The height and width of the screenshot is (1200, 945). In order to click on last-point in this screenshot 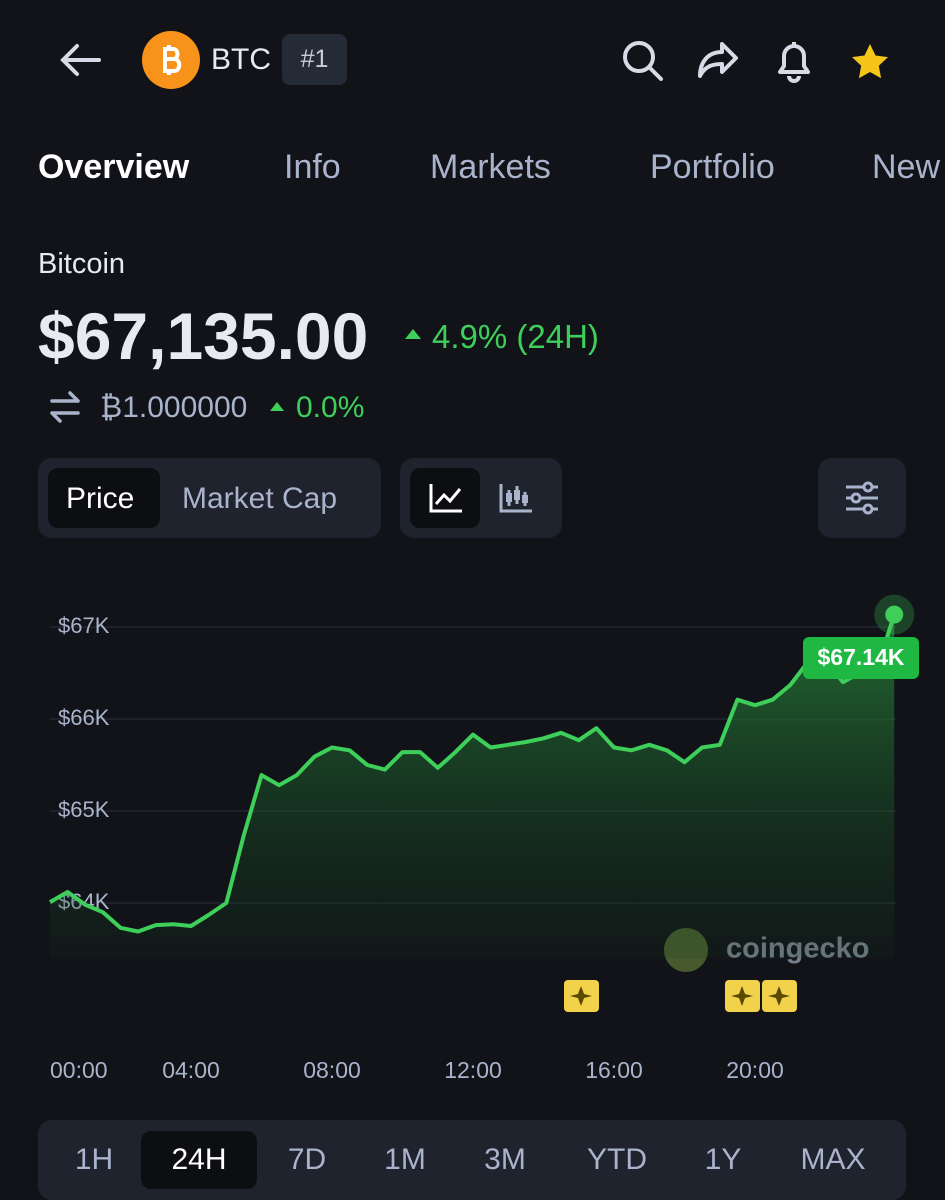, I will do `click(894, 614)`.